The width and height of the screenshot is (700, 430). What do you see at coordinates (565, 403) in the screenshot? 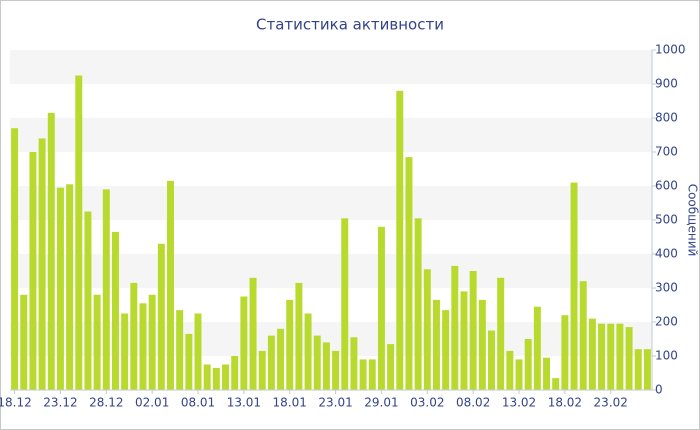
I see `x-tick-label: 18.02` at bounding box center [565, 403].